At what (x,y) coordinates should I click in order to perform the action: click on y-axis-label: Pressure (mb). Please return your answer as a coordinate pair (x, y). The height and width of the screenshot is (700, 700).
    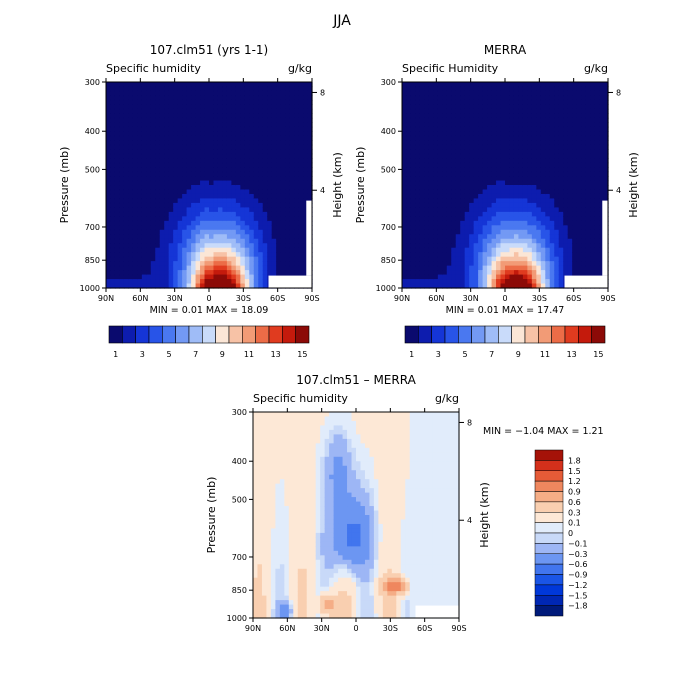
    Looking at the image, I should click on (360, 185).